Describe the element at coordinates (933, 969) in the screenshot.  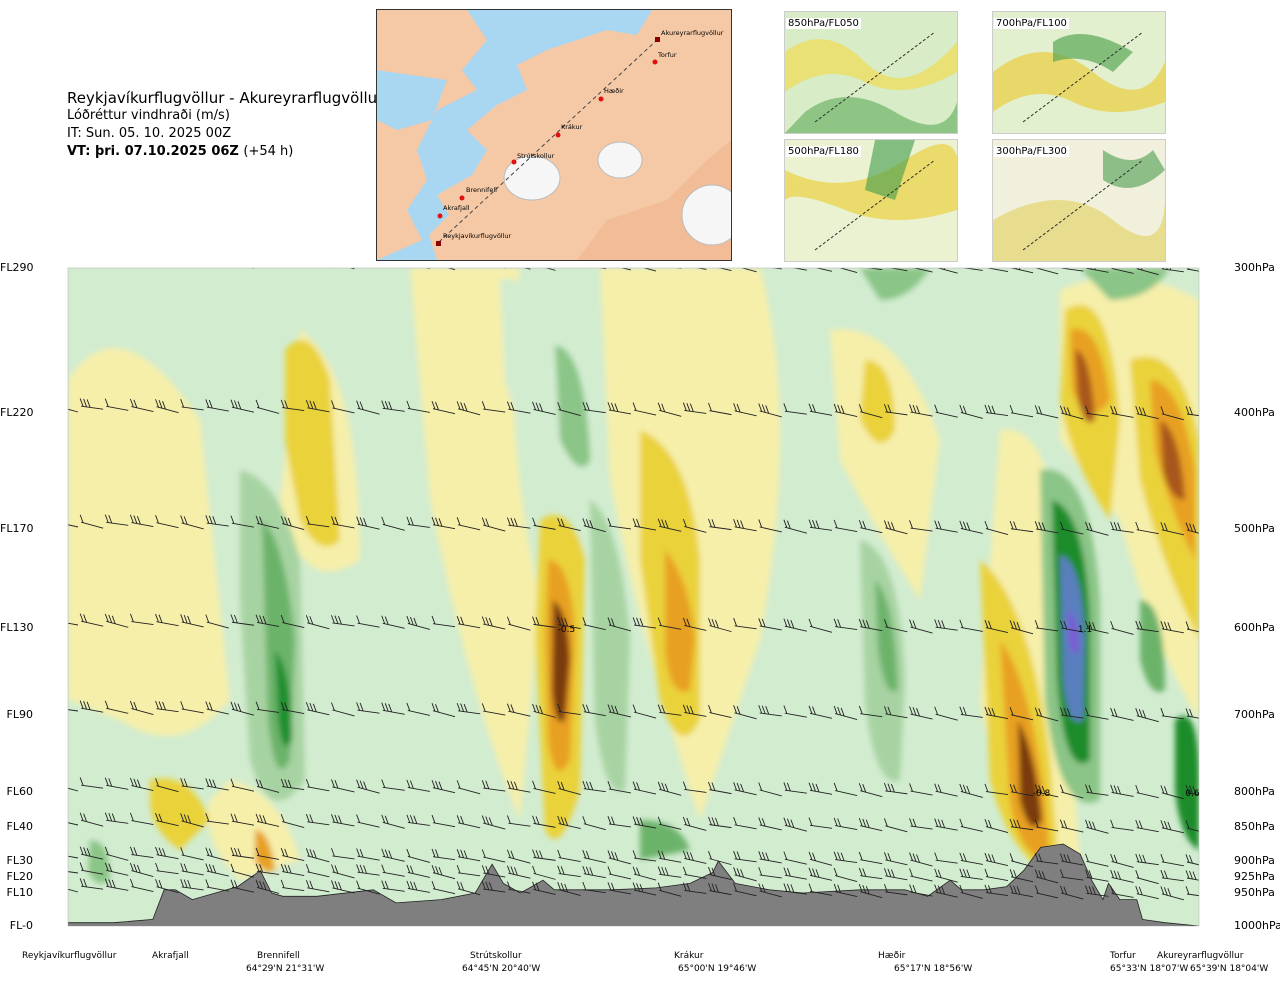
I see `location-coord: 65°17'N 18°56'W` at that location.